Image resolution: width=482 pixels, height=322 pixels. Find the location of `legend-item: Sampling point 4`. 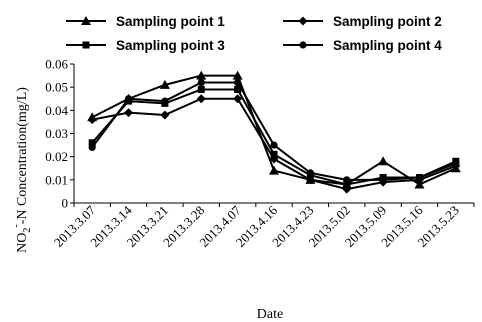

legend-item: Sampling point 4 is located at coordinates (362, 45).